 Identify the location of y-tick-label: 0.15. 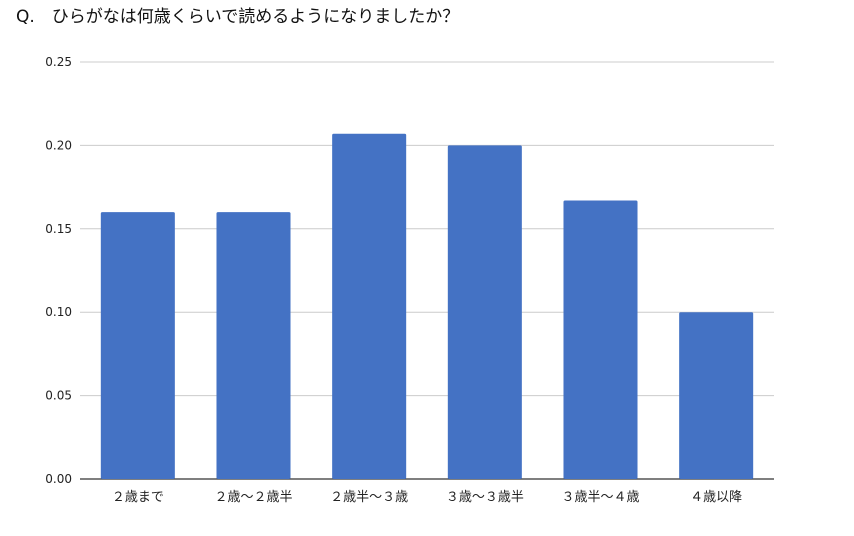
(58, 229).